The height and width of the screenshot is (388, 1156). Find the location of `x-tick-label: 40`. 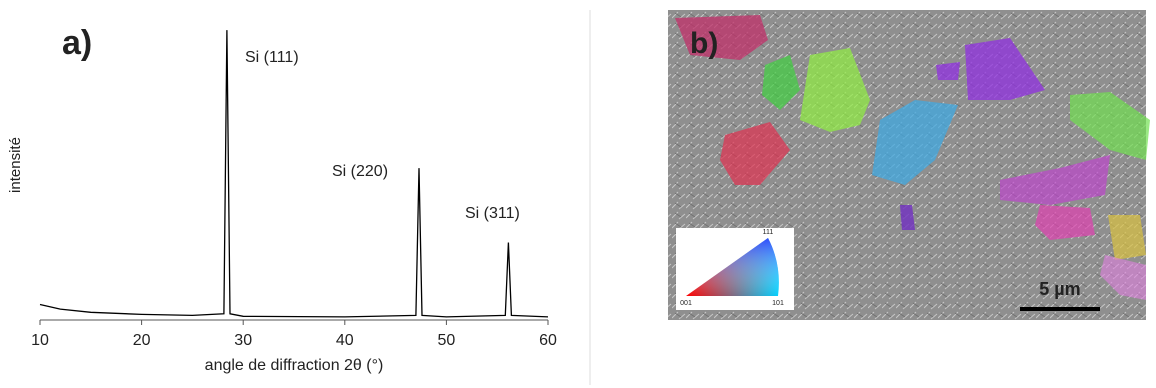

x-tick-label: 40 is located at coordinates (345, 340).